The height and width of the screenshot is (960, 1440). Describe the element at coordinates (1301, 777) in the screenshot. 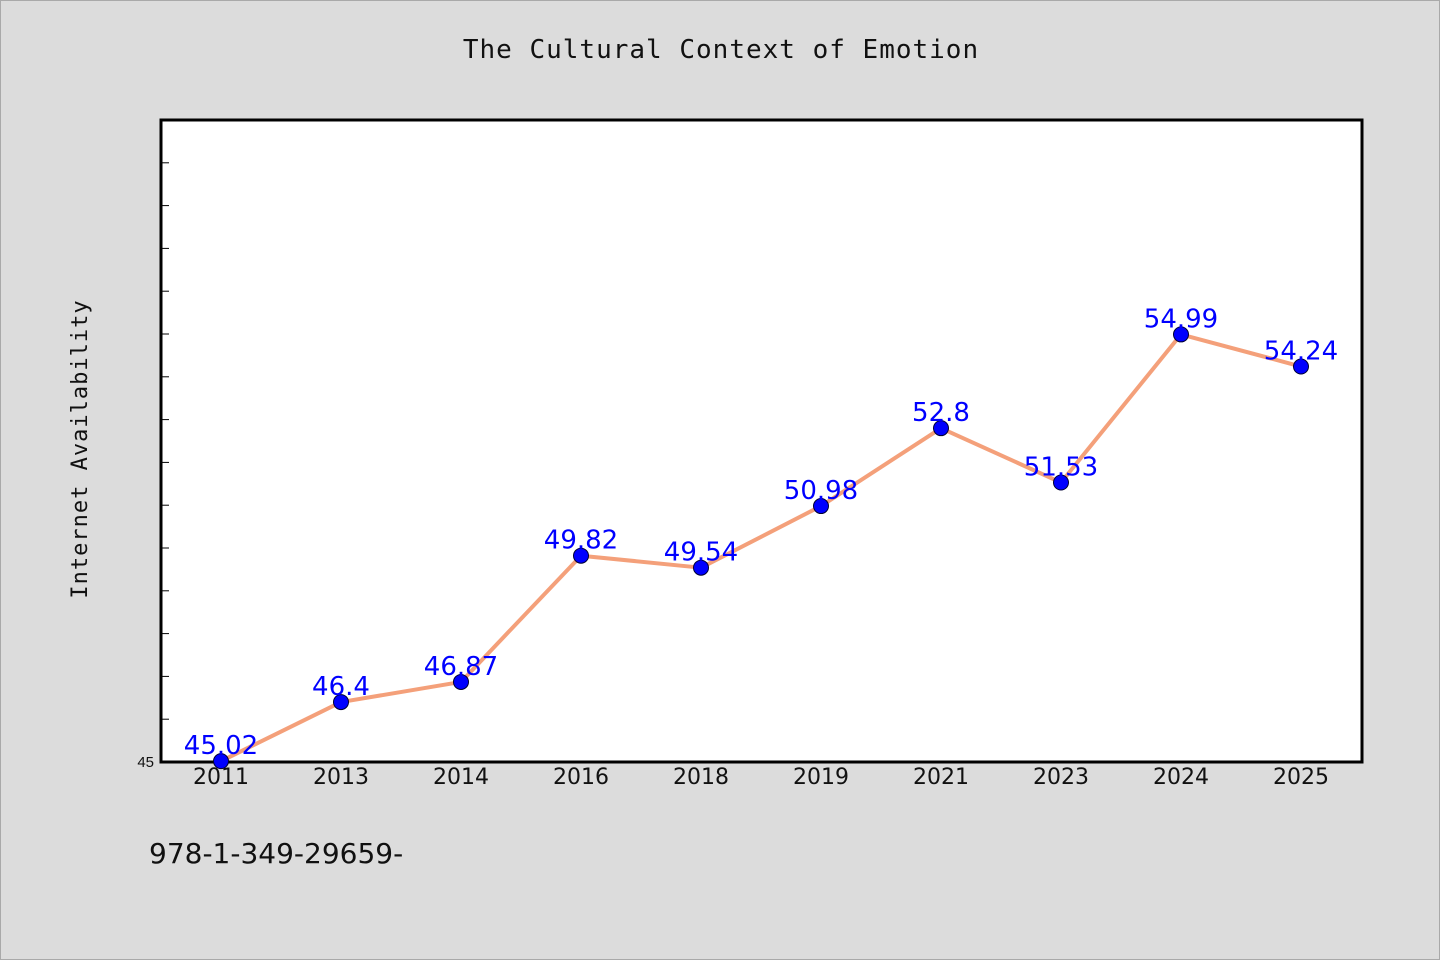

I see `x-tick-label: 2025` at that location.